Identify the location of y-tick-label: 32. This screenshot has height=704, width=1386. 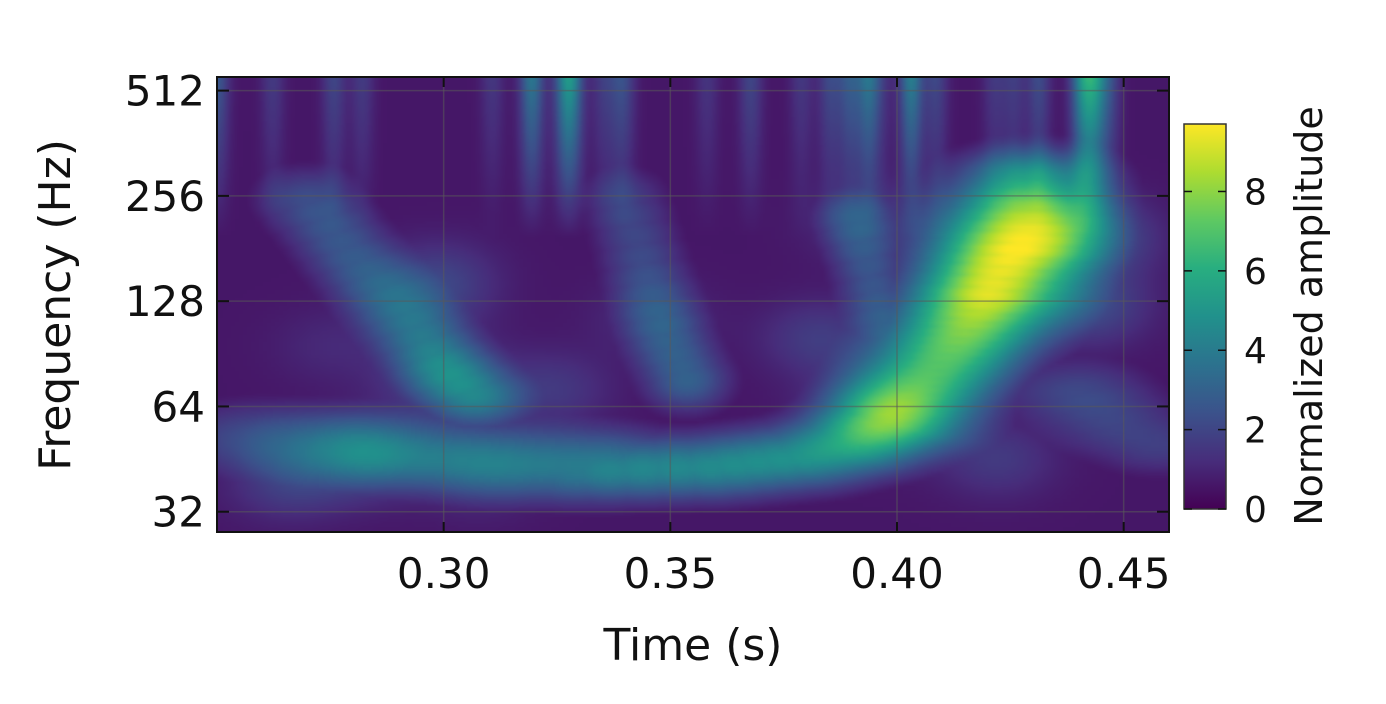
(178, 512).